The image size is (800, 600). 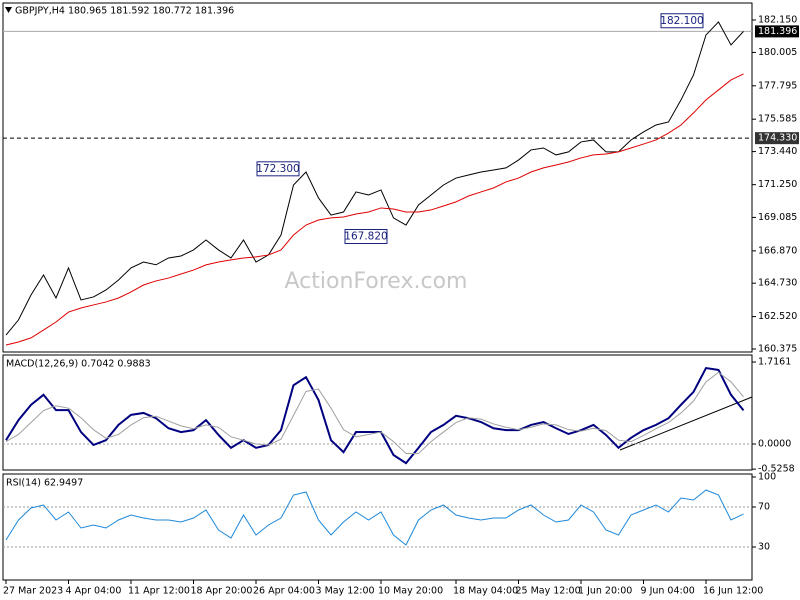 What do you see at coordinates (774, 362) in the screenshot?
I see `y-tick-label: 1.7161` at bounding box center [774, 362].